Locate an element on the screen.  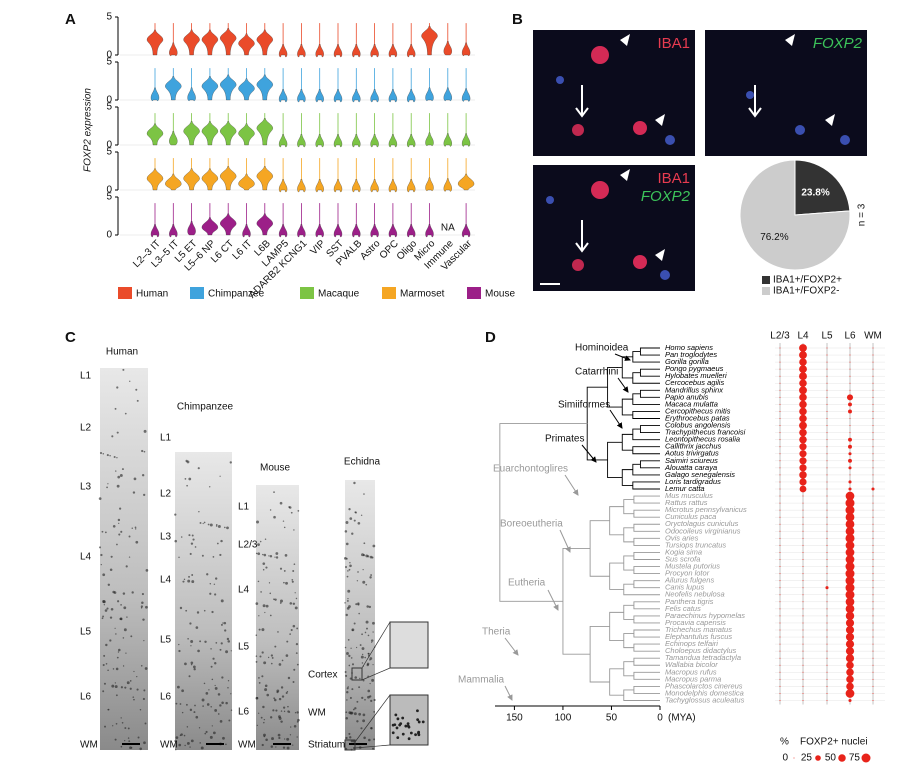
size-legend-value: 50 is located at coordinates (831, 758).